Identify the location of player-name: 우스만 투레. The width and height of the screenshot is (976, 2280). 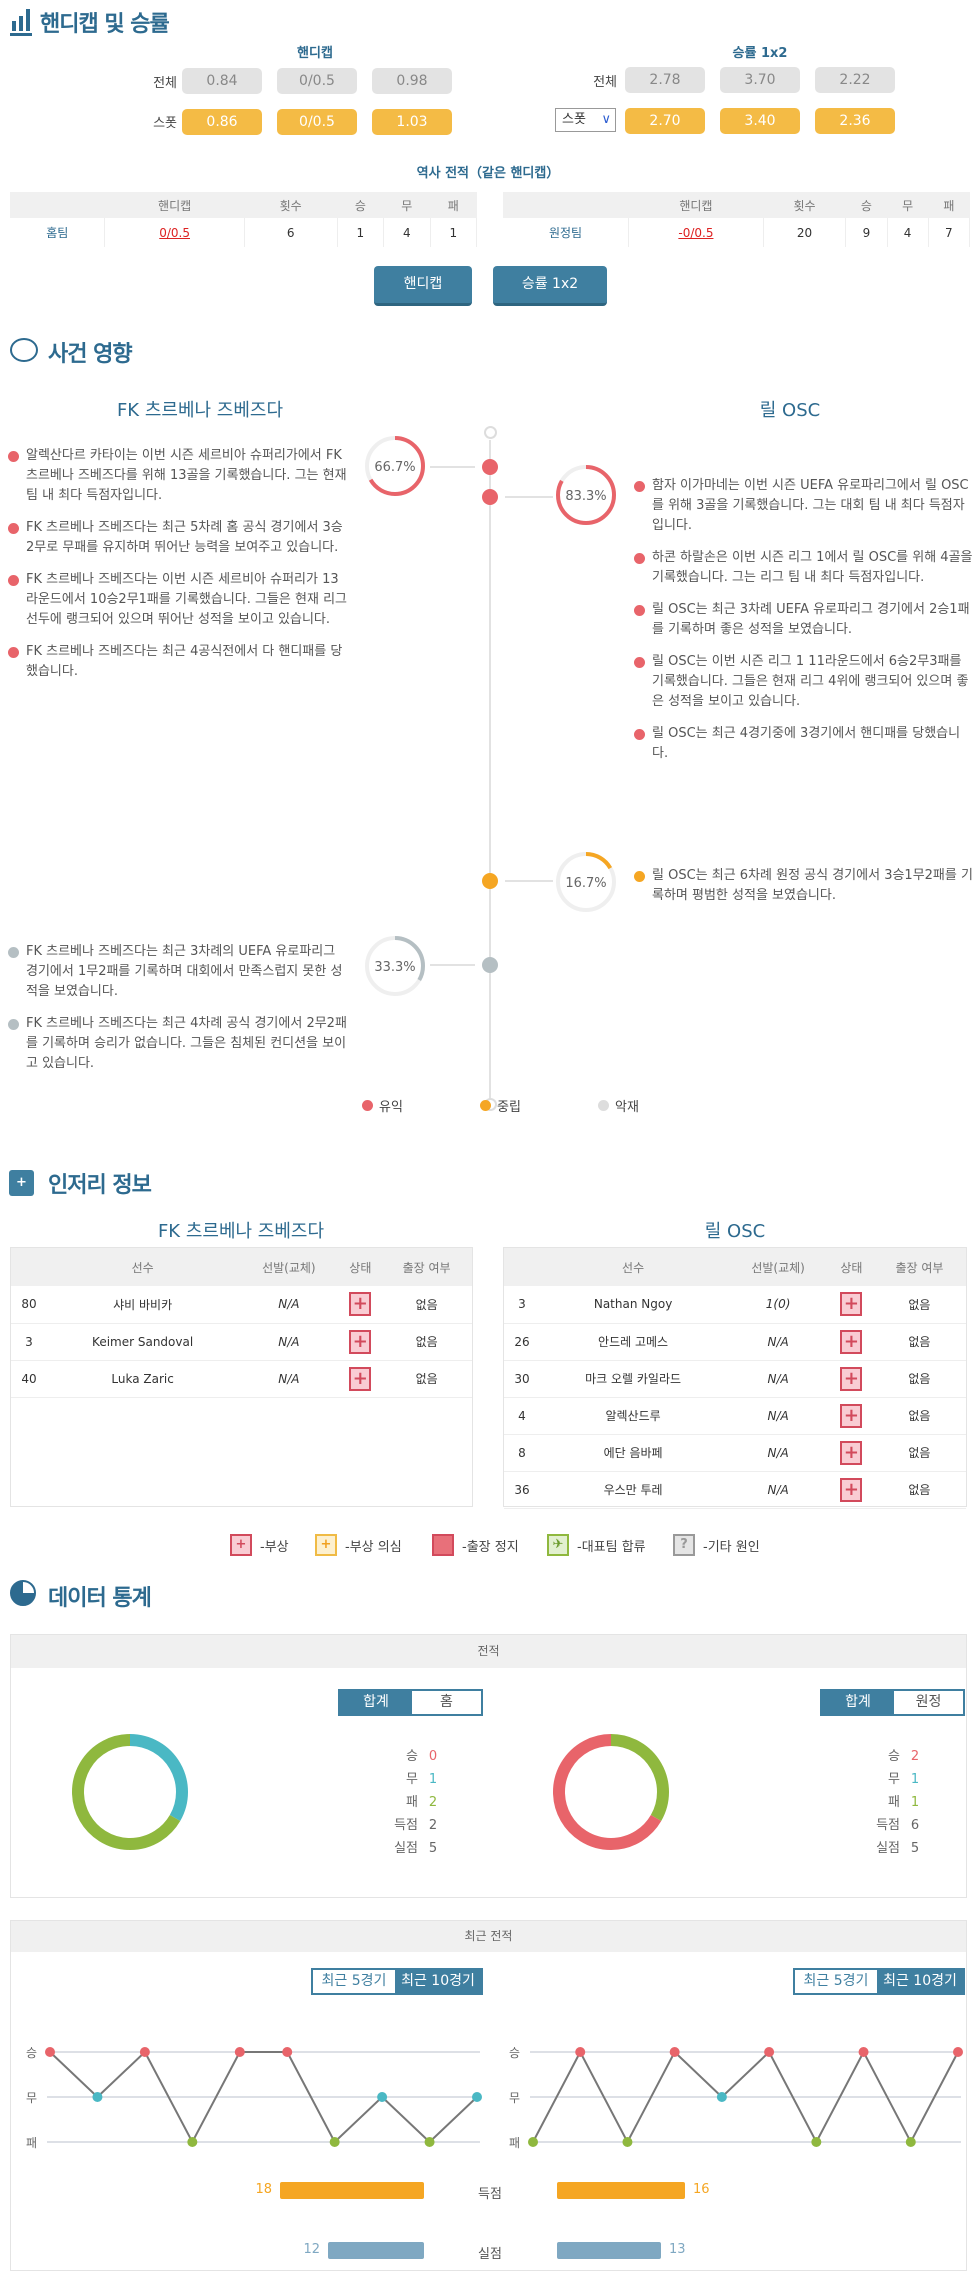
(633, 1490).